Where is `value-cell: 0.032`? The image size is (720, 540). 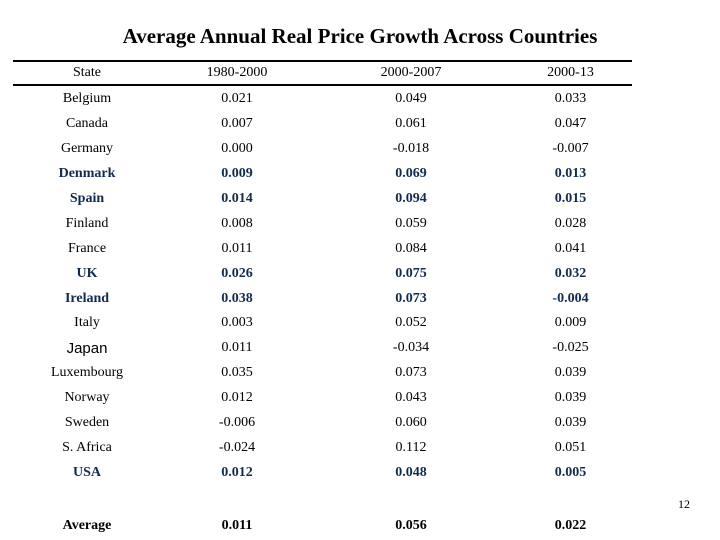
value-cell: 0.032 is located at coordinates (570, 273).